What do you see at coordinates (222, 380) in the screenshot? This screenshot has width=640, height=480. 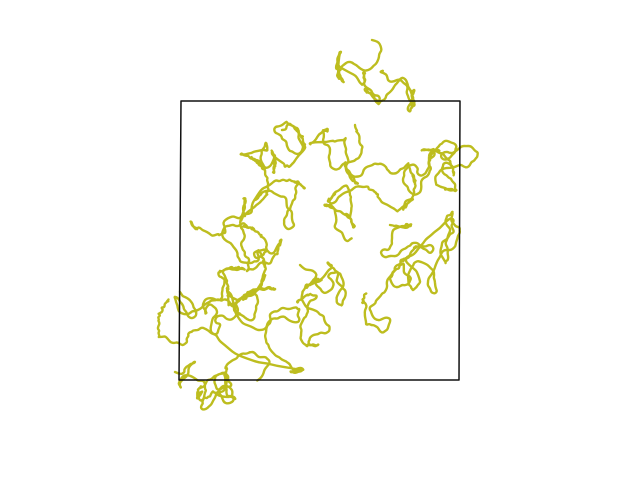 I see `scribble-cluster-bottom-left` at bounding box center [222, 380].